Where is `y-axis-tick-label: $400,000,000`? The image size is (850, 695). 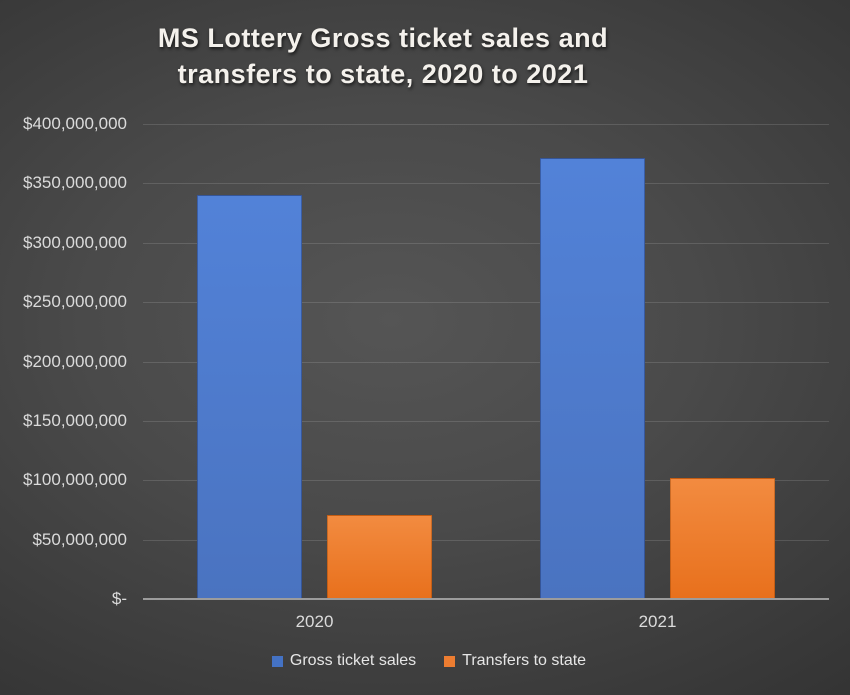 y-axis-tick-label: $400,000,000 is located at coordinates (75, 123).